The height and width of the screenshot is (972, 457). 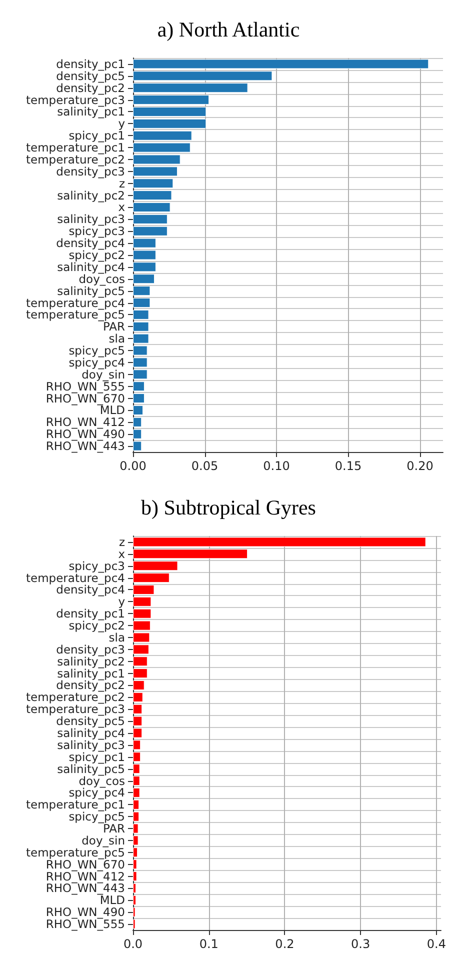 I want to click on x-tick-label: 0.3, so click(x=360, y=944).